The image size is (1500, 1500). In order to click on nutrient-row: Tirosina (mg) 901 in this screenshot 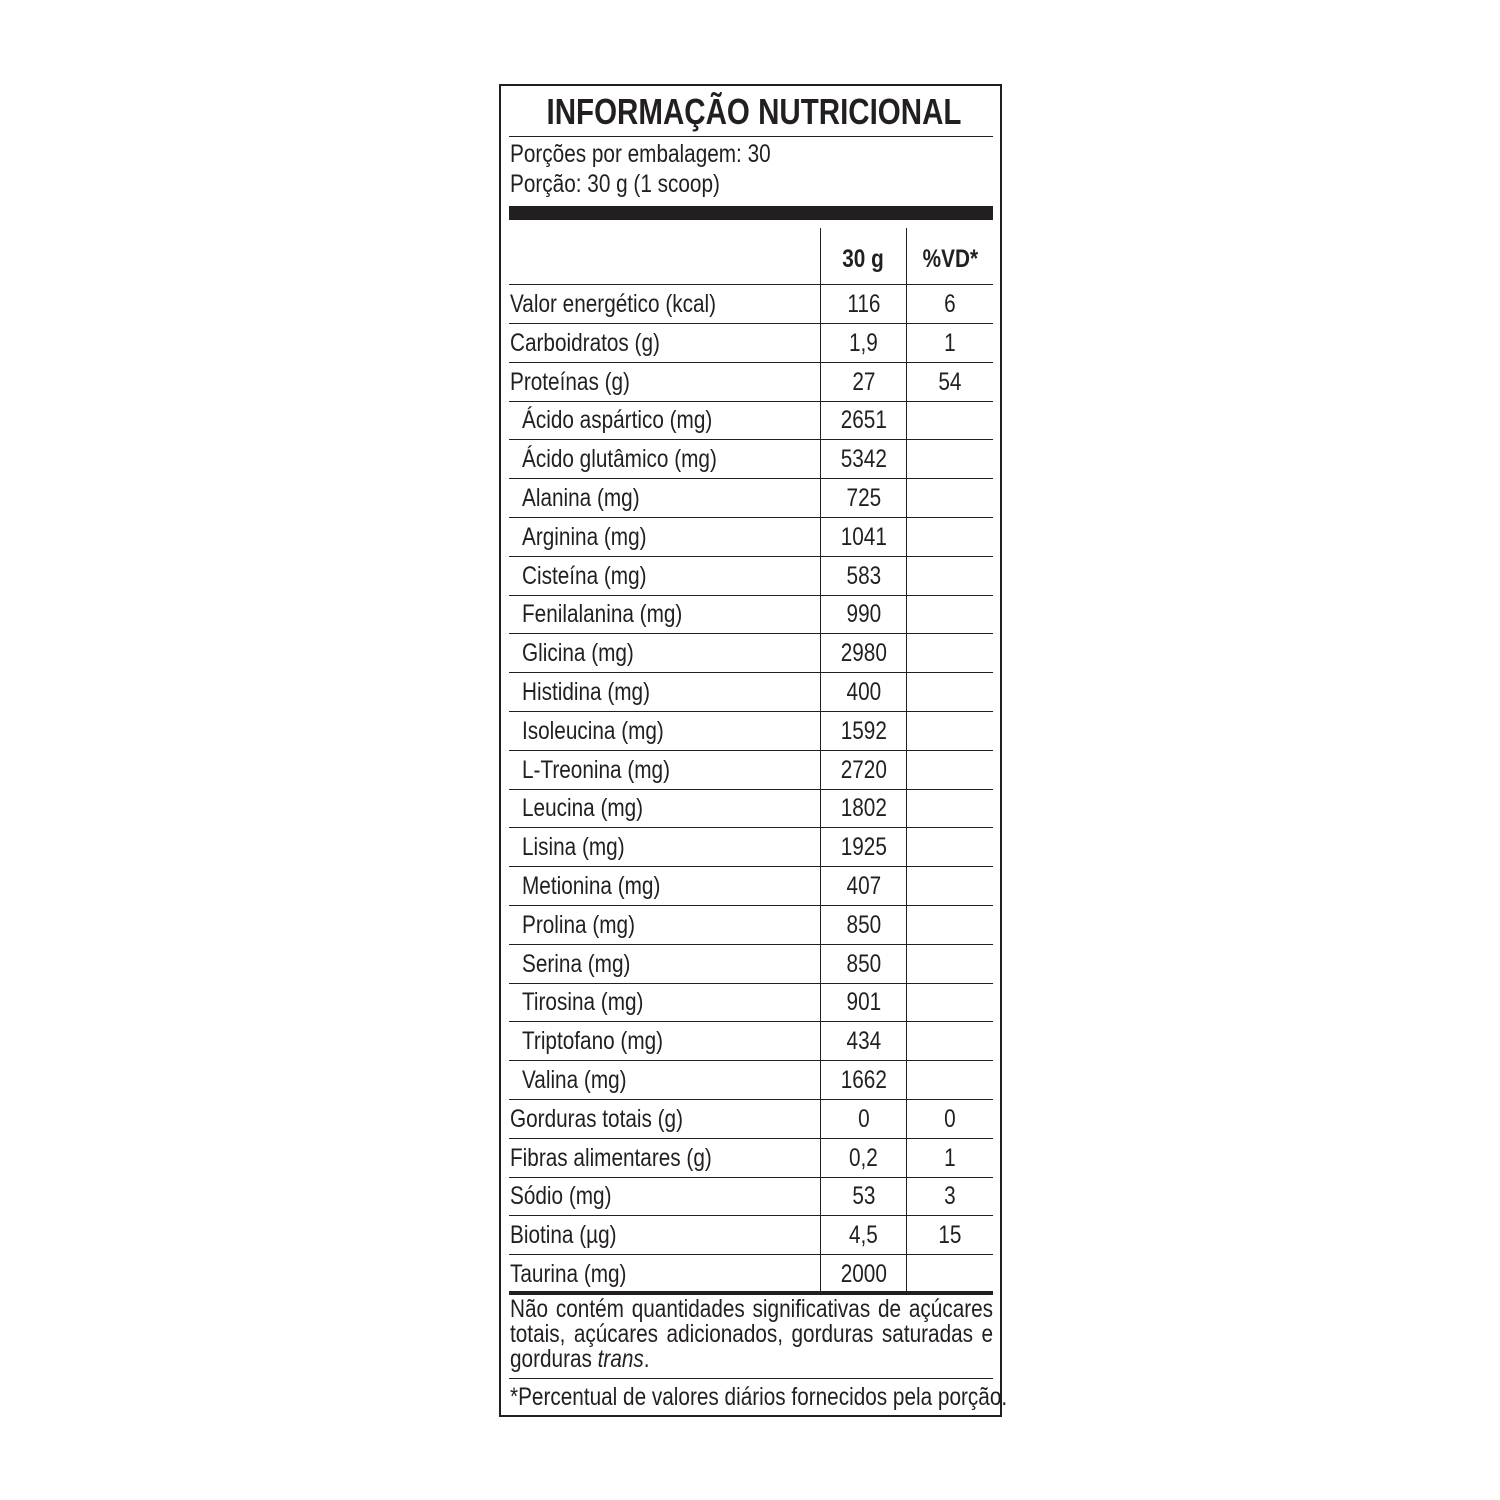, I will do `click(751, 1003)`.